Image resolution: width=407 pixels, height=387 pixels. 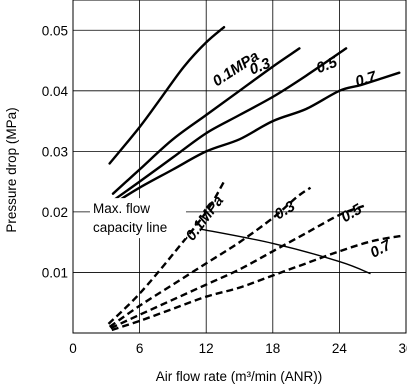 What do you see at coordinates (11, 169) in the screenshot?
I see `y-axis-label: Pressure drop (MPa)` at bounding box center [11, 169].